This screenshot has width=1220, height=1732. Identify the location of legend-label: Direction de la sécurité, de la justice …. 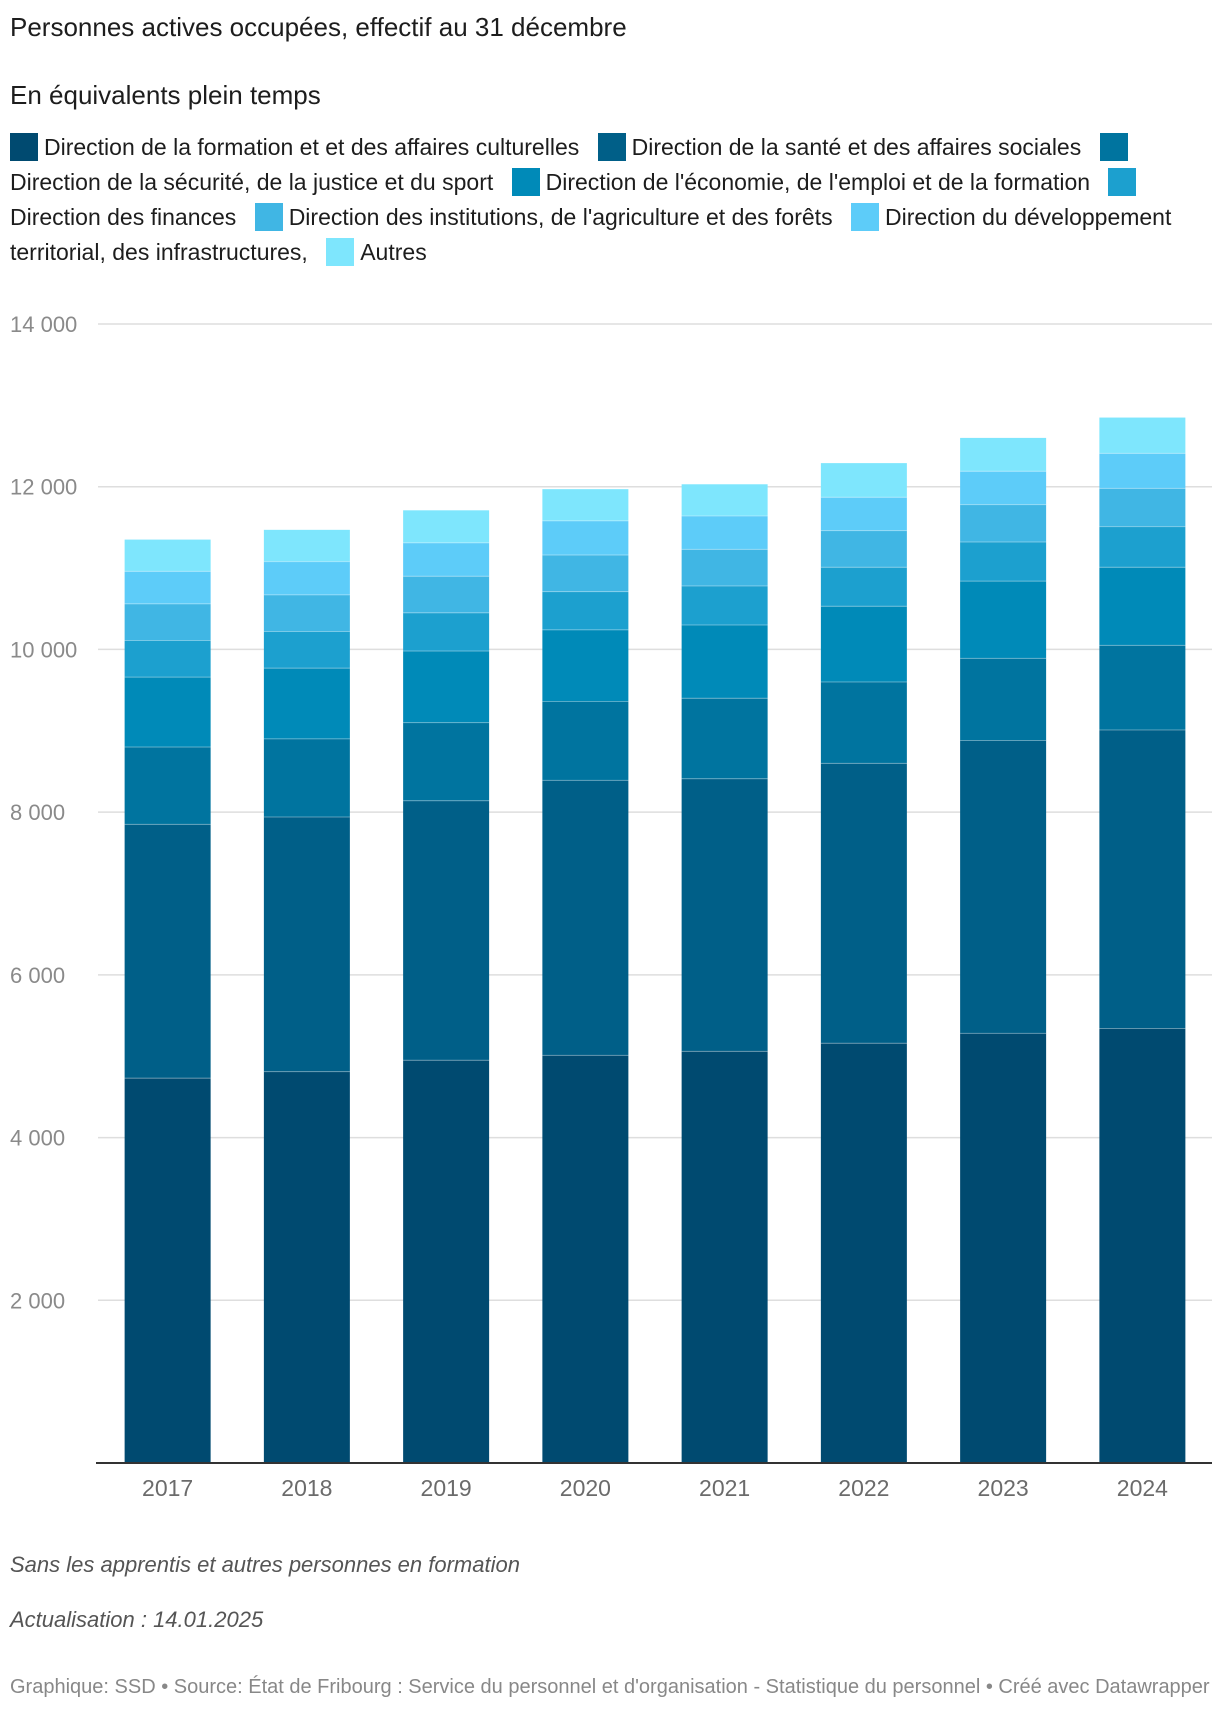
(252, 182).